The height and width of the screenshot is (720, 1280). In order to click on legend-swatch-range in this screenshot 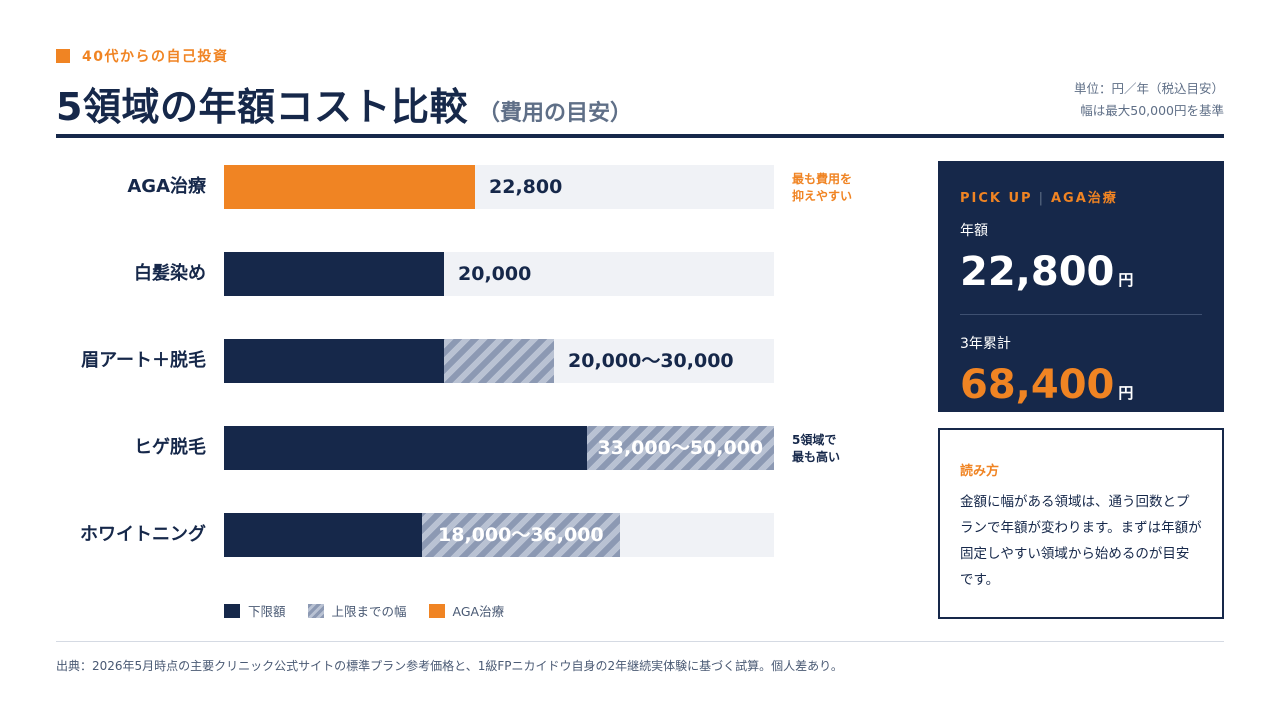, I will do `click(315, 610)`.